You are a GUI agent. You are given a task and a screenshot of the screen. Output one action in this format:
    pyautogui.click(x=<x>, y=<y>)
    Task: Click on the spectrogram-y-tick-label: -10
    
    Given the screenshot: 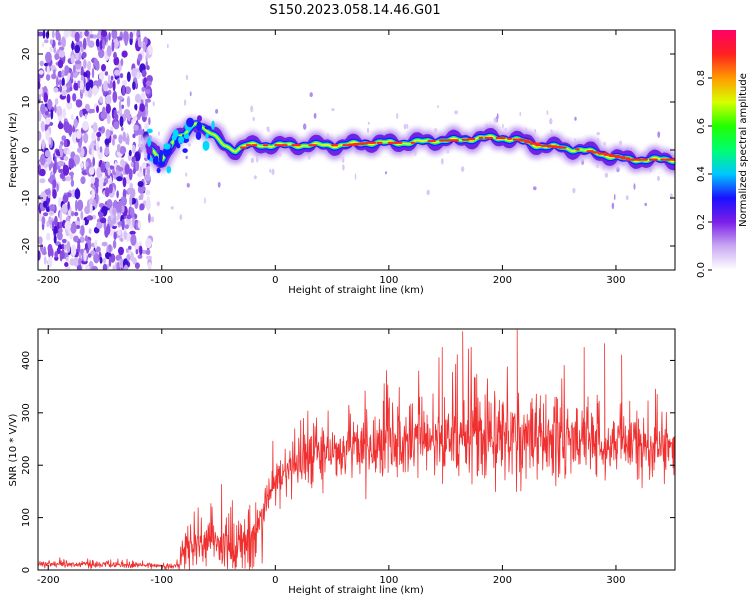 What is the action you would take?
    pyautogui.click(x=26, y=198)
    